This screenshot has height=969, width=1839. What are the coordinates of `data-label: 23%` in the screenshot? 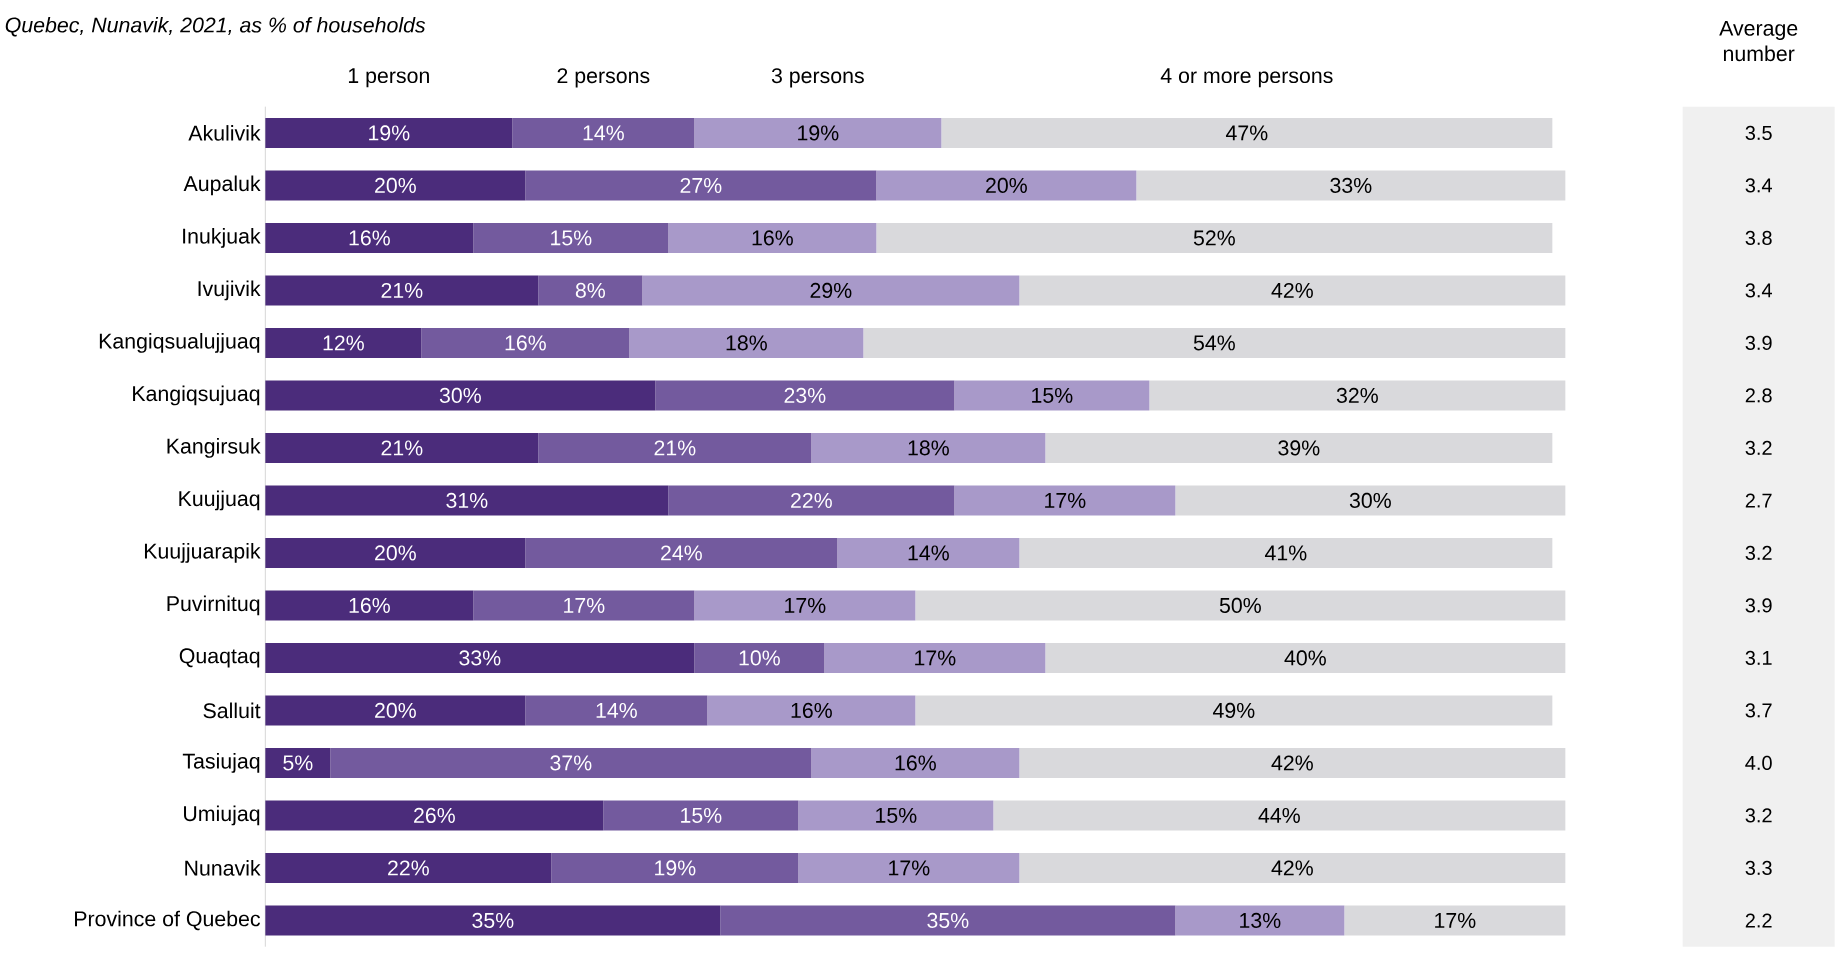 It's located at (805, 395).